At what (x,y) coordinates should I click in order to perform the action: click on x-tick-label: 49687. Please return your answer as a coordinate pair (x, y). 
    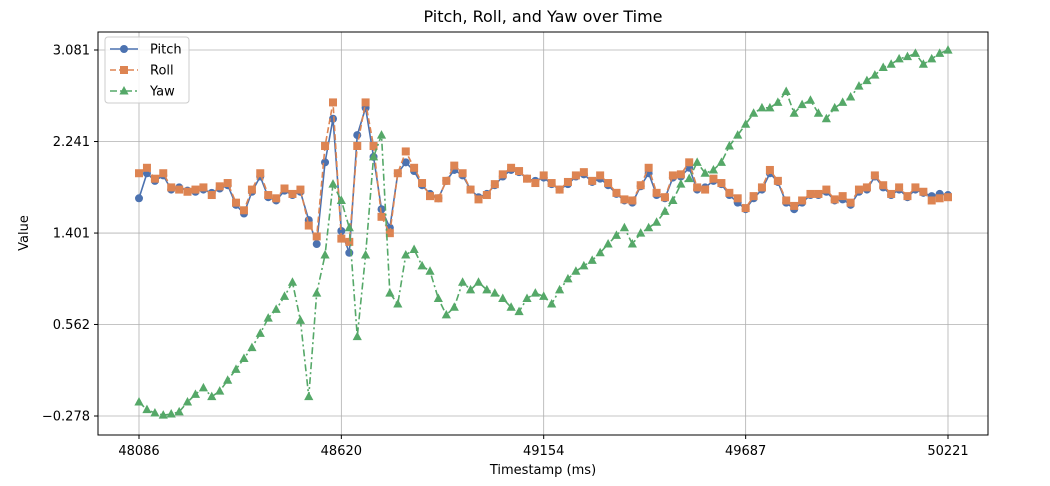
    Looking at the image, I should click on (745, 451).